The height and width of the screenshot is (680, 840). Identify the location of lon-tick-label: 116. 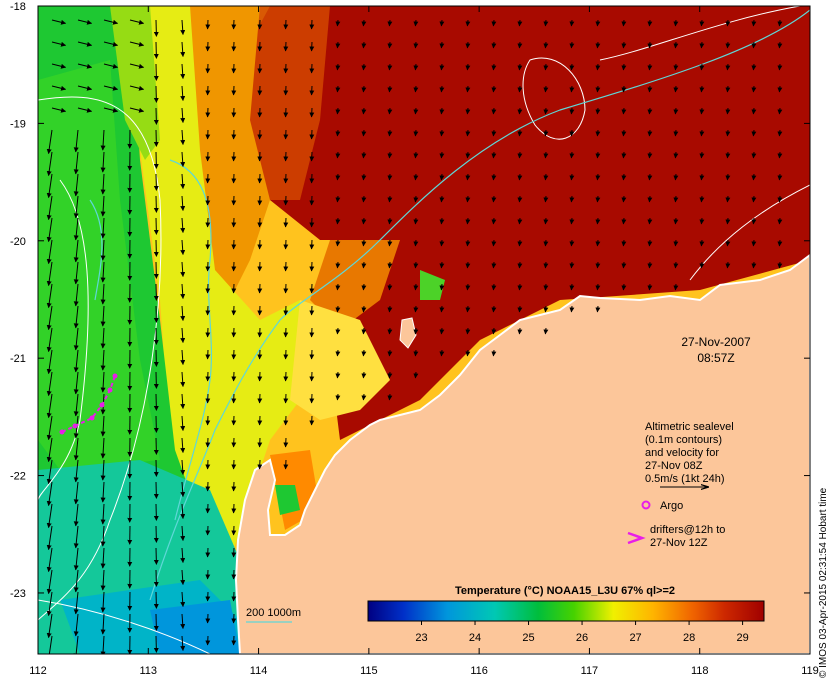
(479, 671).